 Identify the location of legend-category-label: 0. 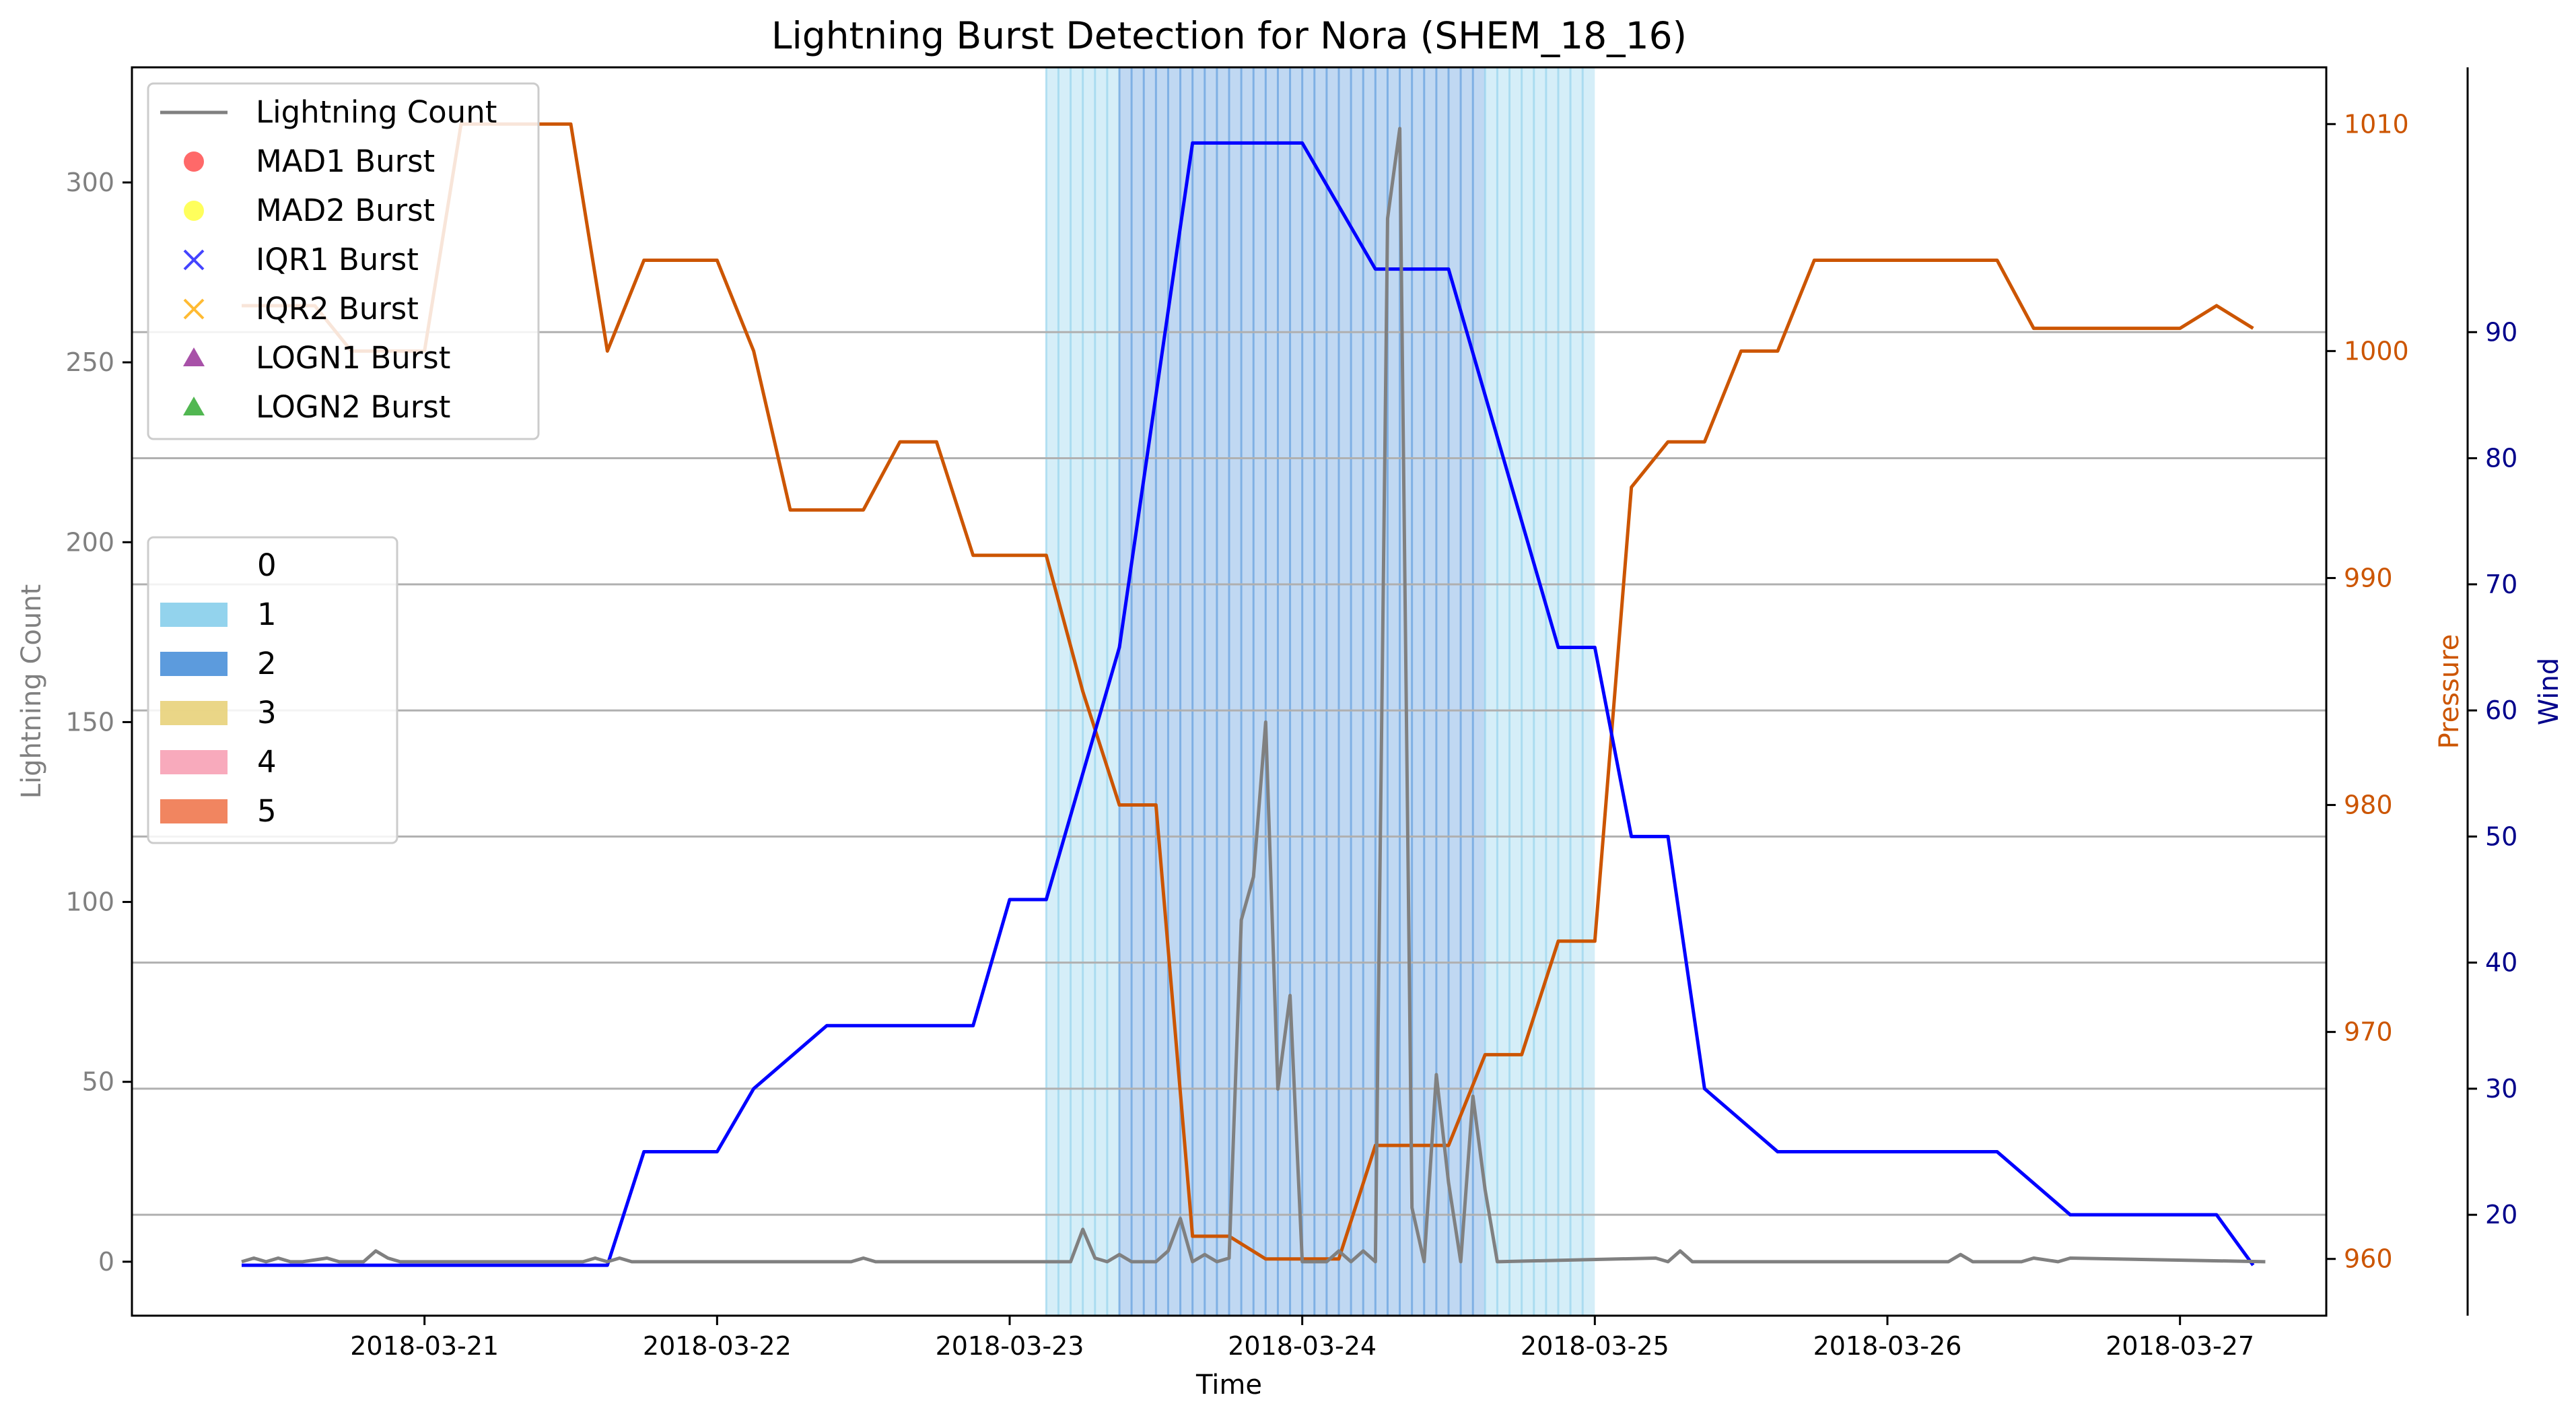
(267, 565).